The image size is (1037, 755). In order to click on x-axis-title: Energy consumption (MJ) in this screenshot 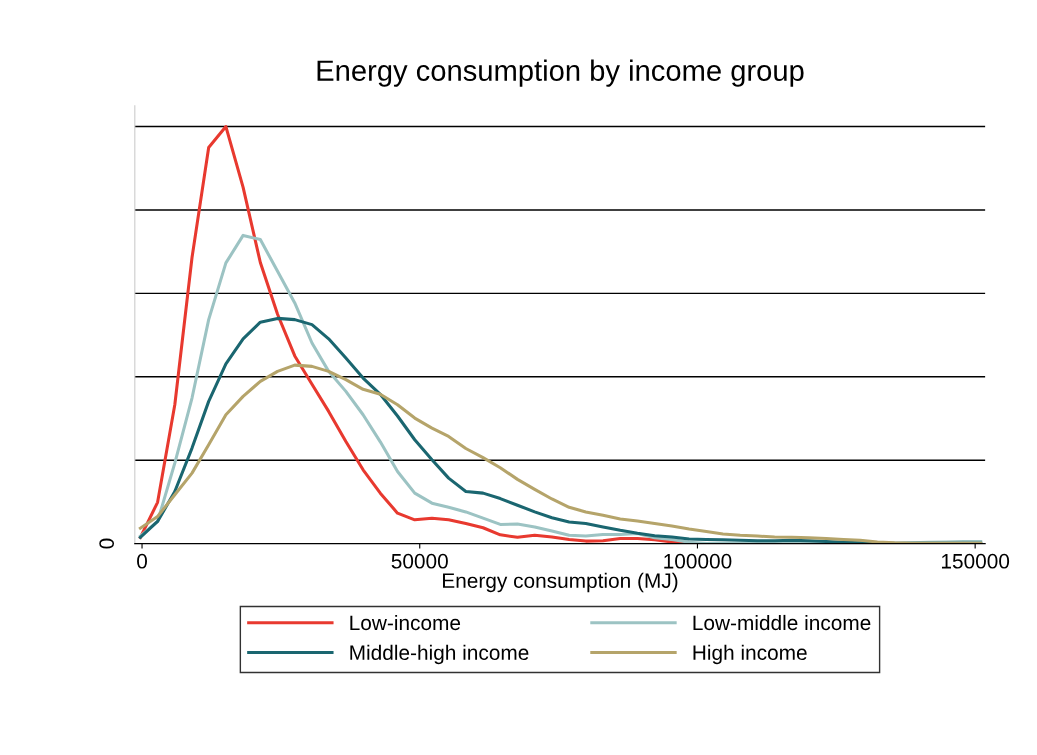, I will do `click(560, 582)`.